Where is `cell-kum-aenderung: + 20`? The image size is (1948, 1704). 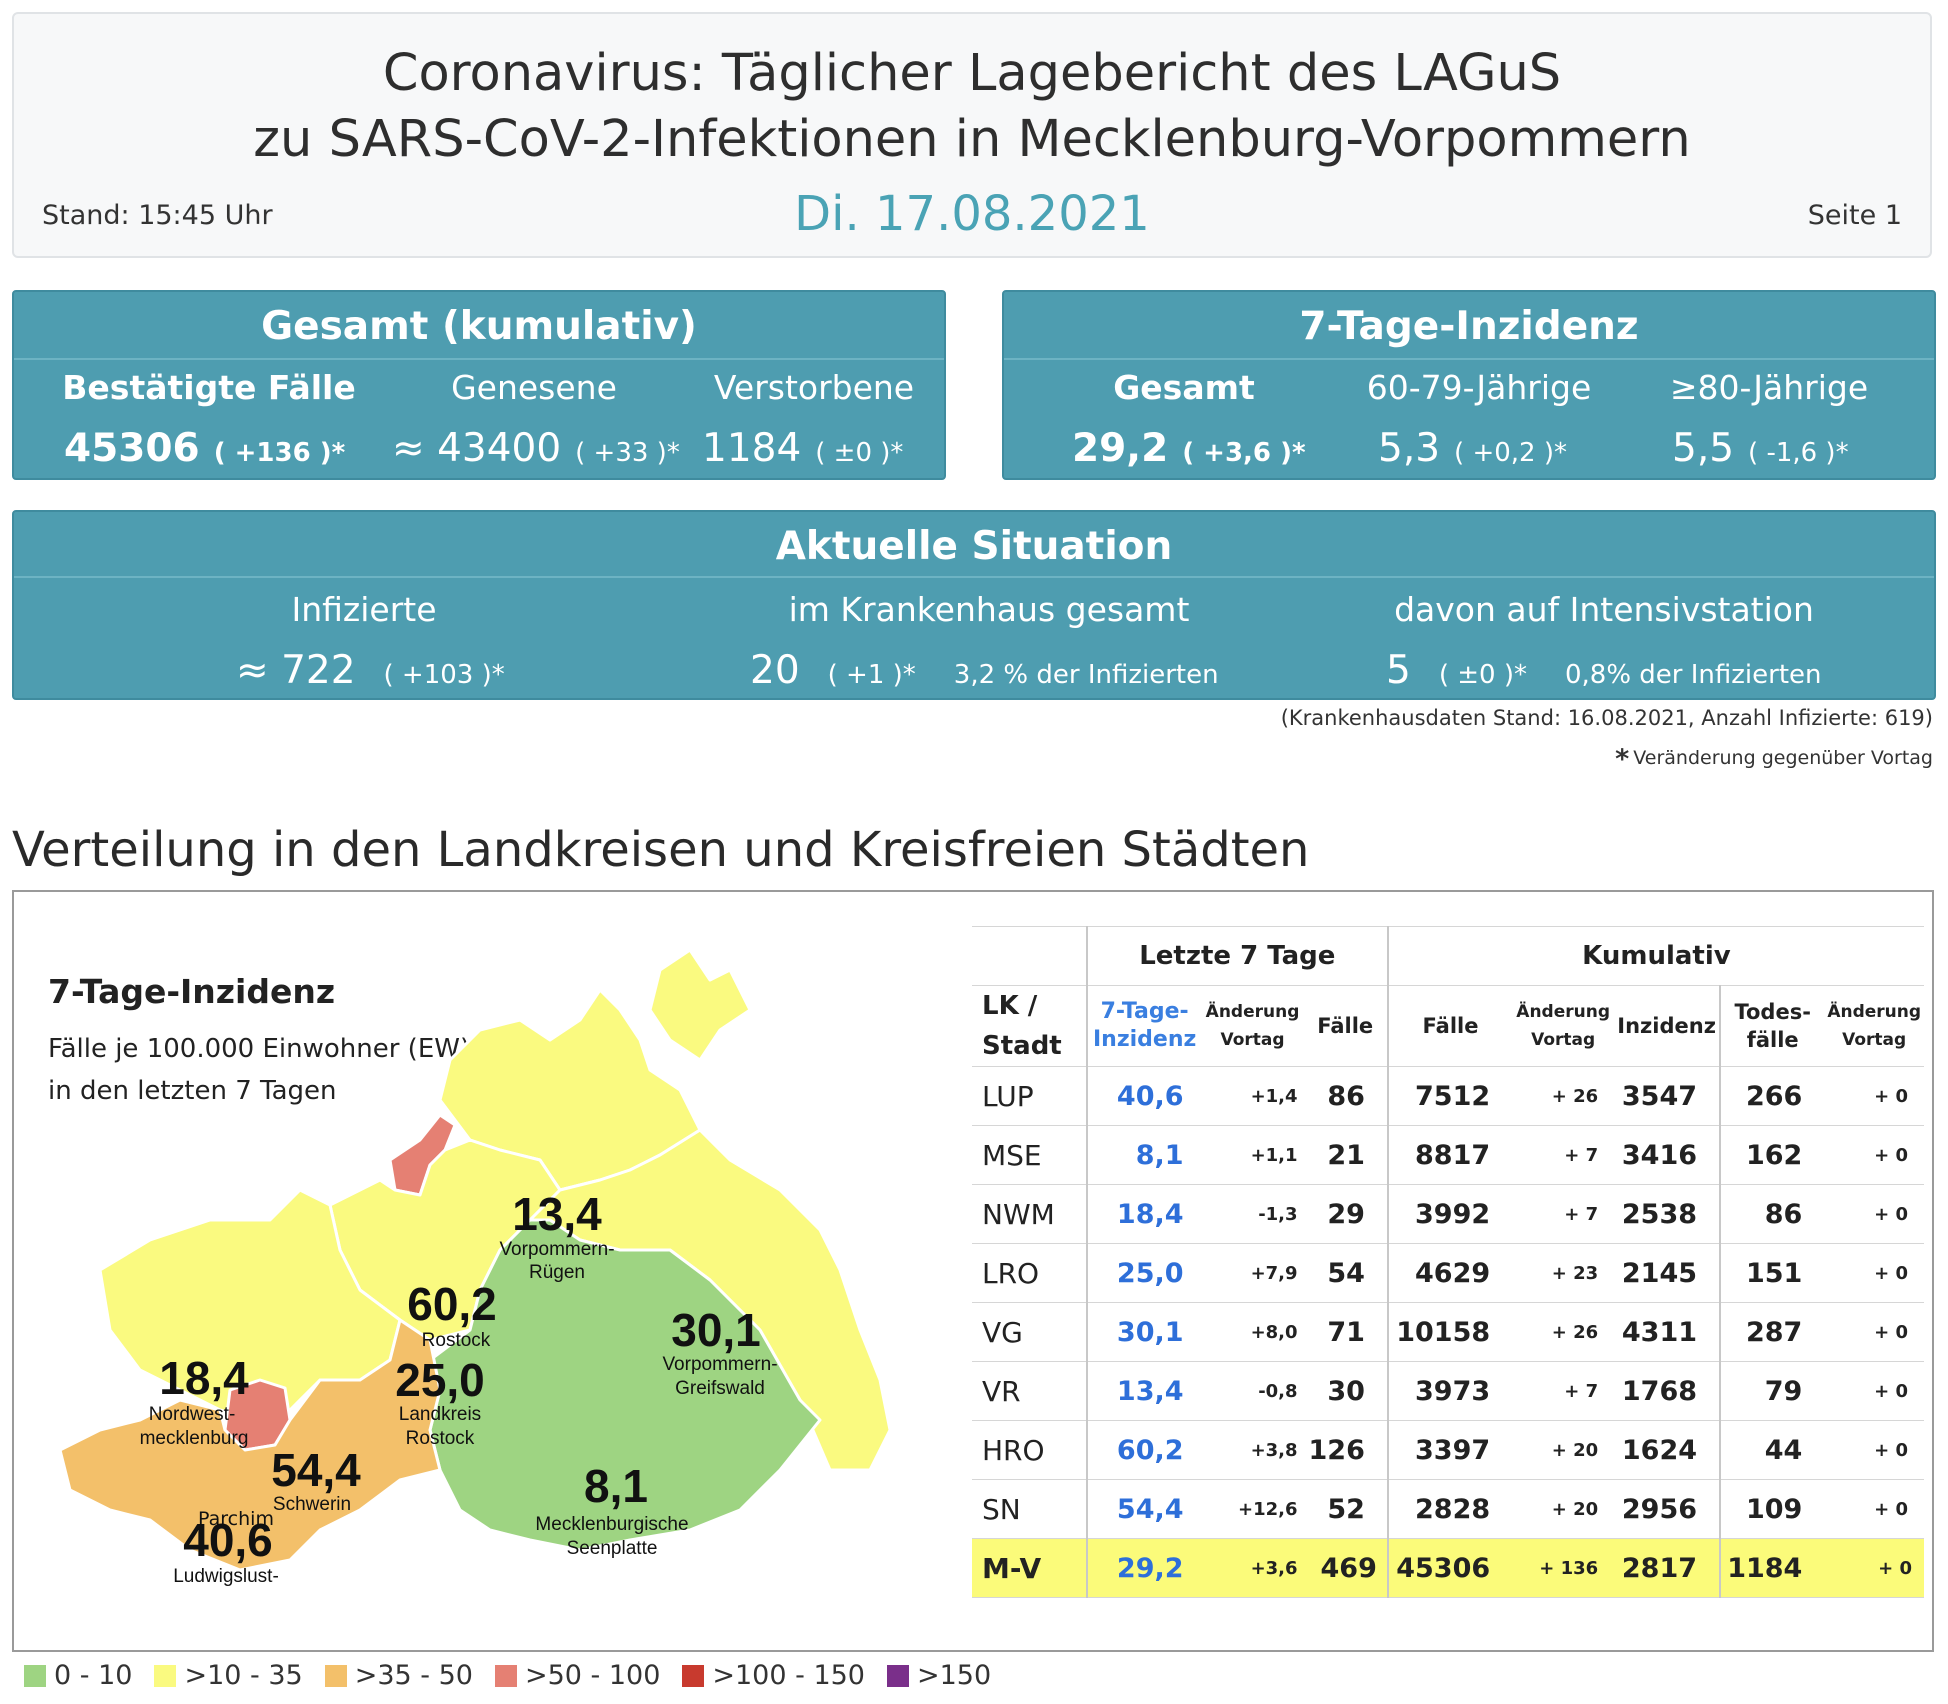 cell-kum-aenderung: + 20 is located at coordinates (1563, 1509).